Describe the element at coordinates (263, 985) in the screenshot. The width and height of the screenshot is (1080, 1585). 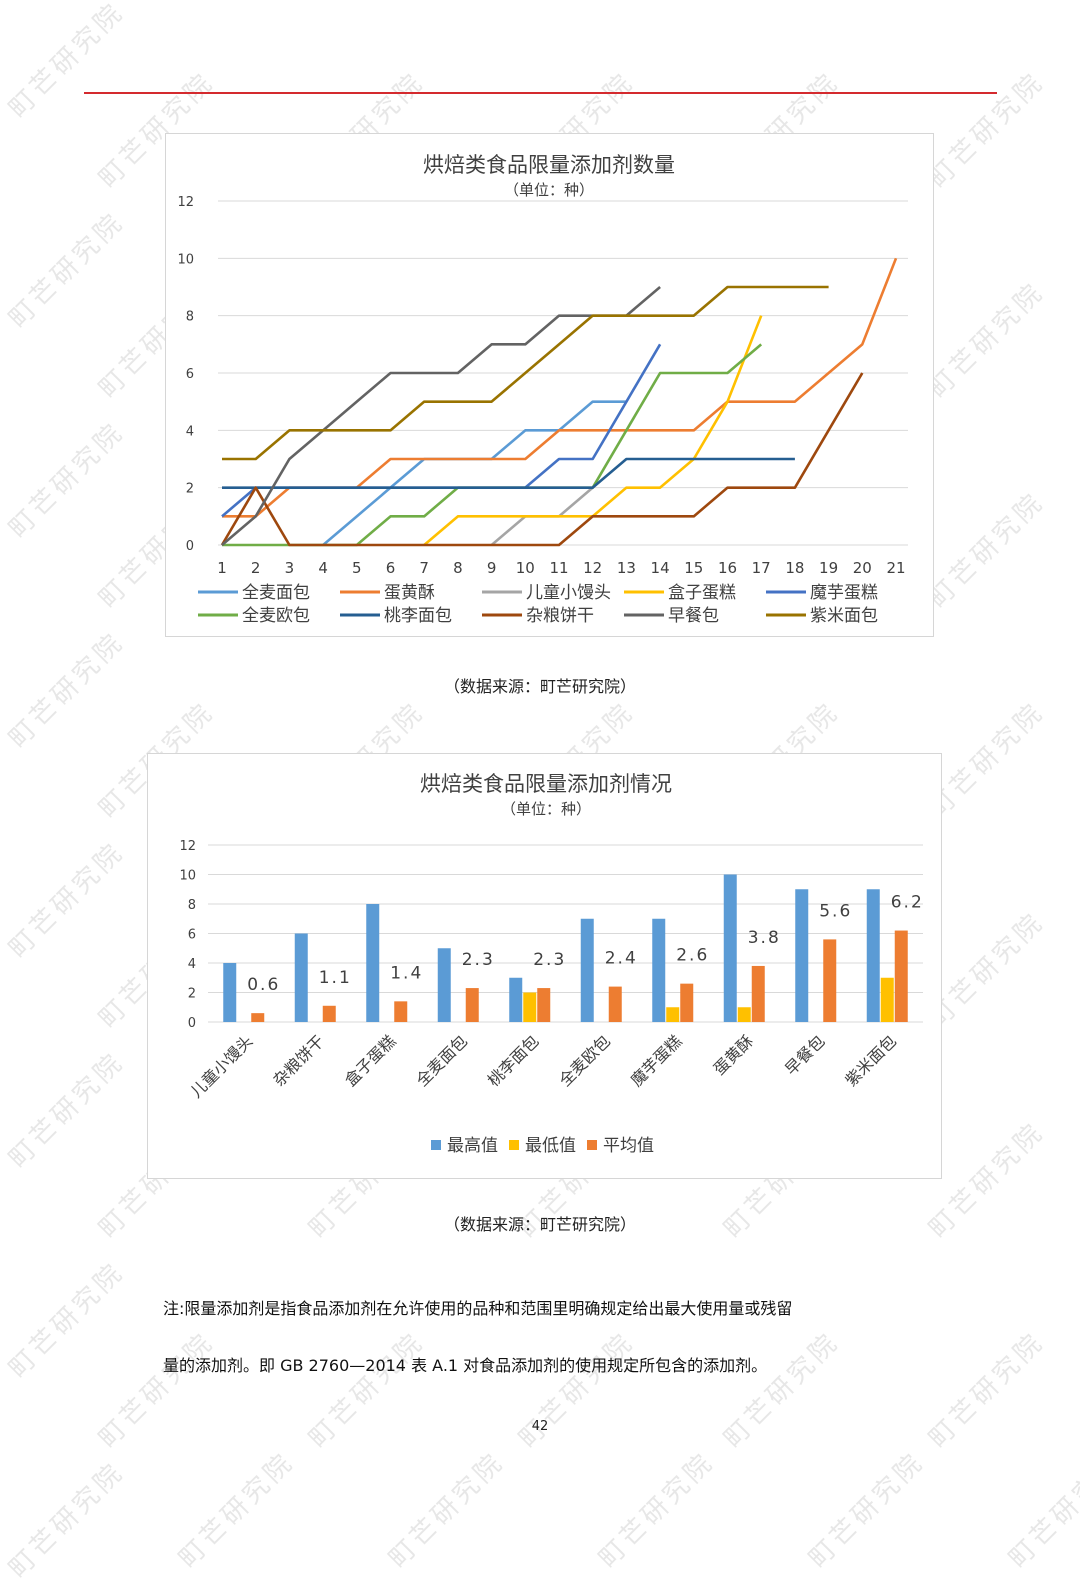
I see `data-label: 0.6` at that location.